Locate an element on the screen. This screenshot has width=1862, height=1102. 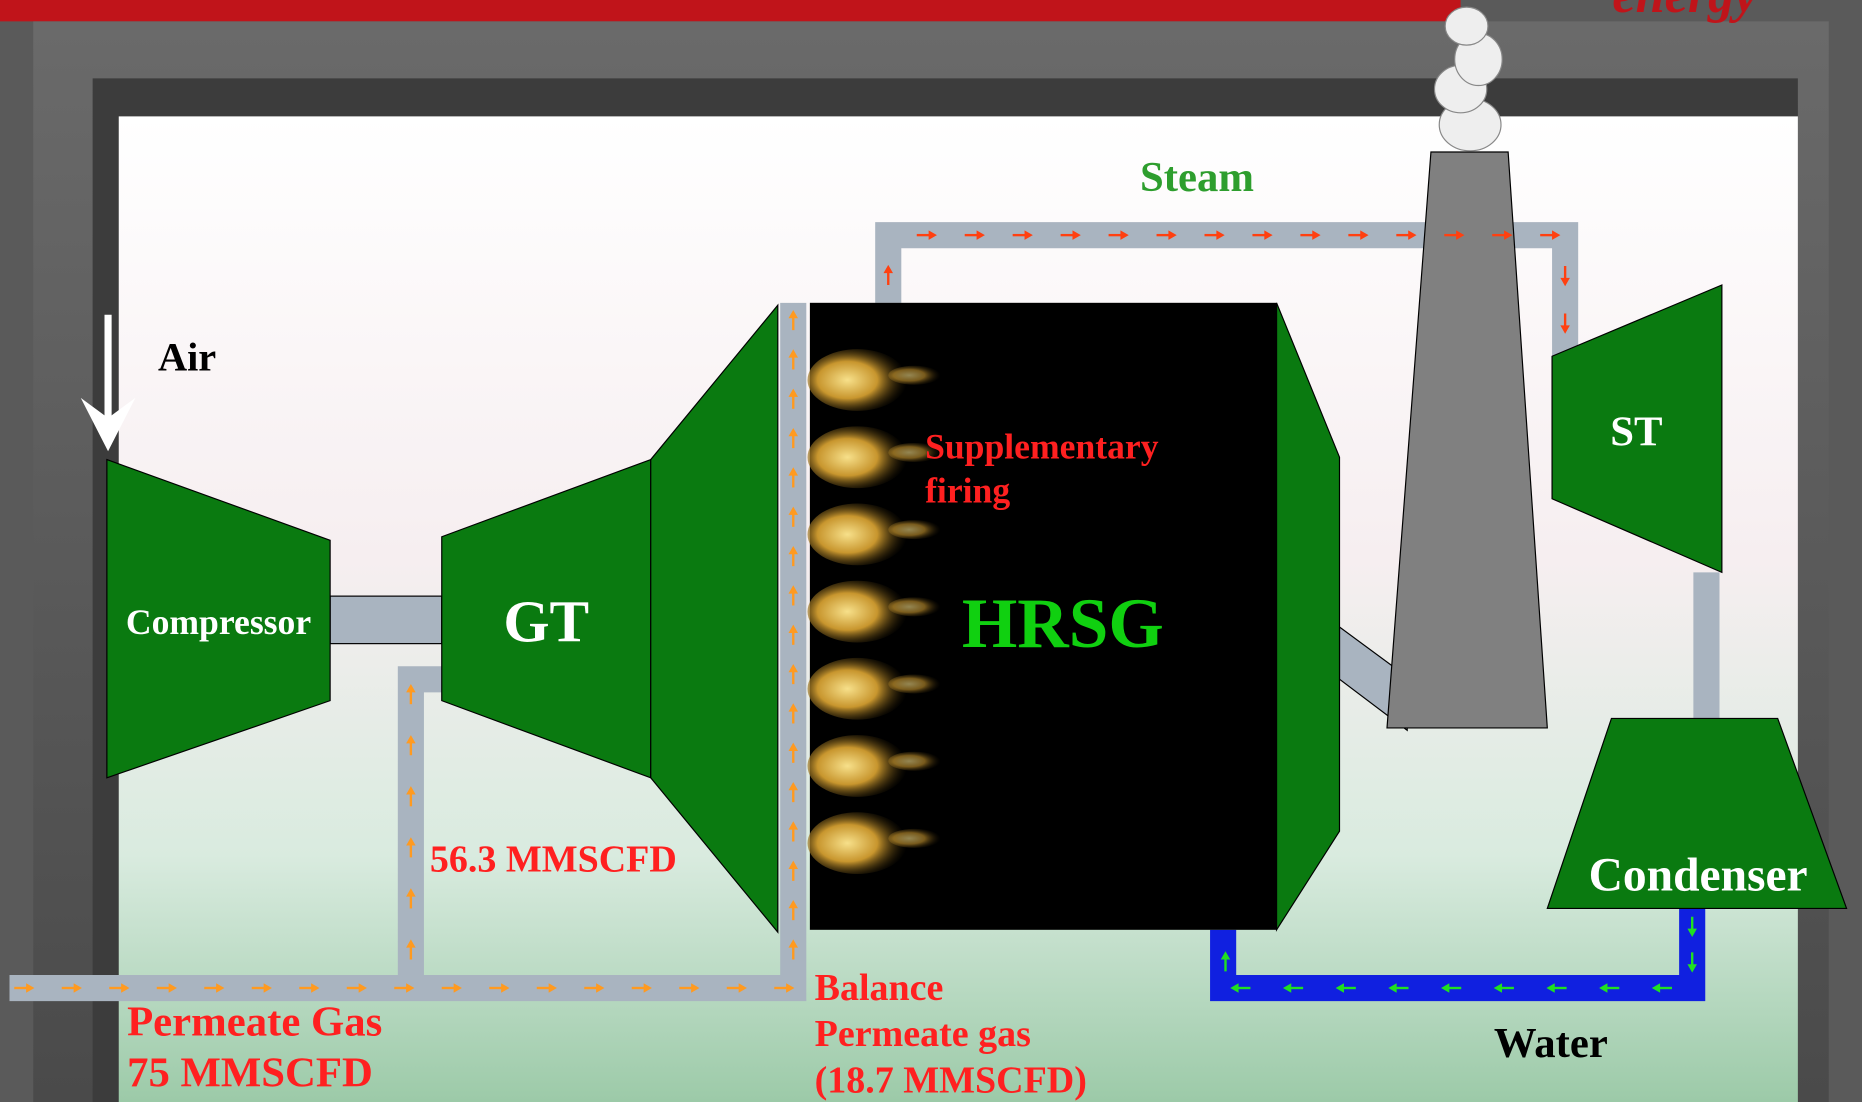
balance-label: Balance is located at coordinates (879, 988).